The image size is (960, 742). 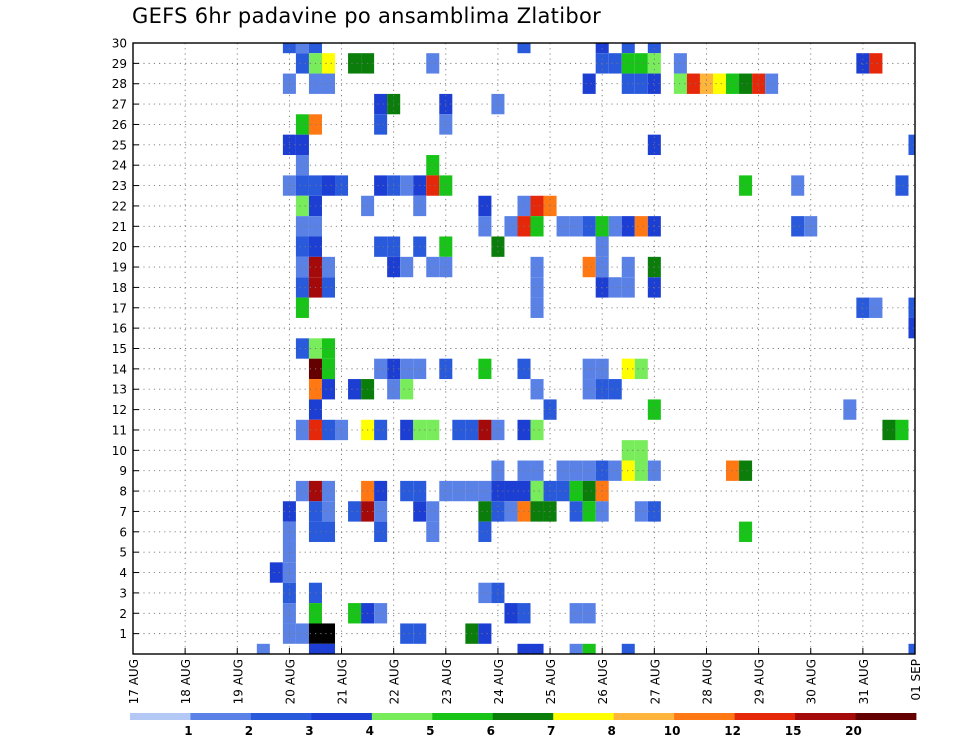 I want to click on y-tick-label: 14, so click(x=119, y=369).